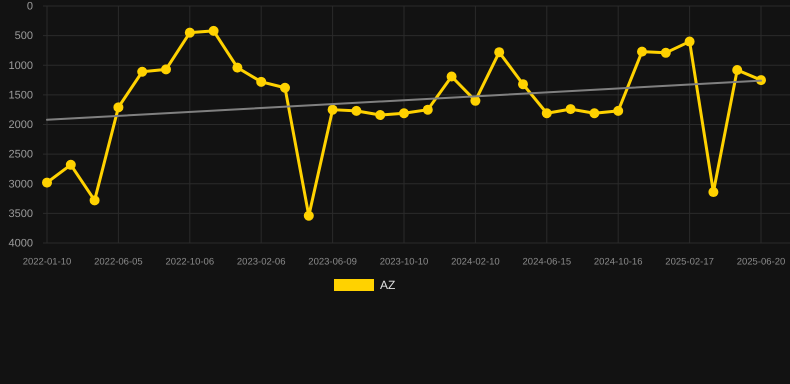 The image size is (790, 384). Describe the element at coordinates (761, 262) in the screenshot. I see `x-tick-label: 2025-06-20` at that location.